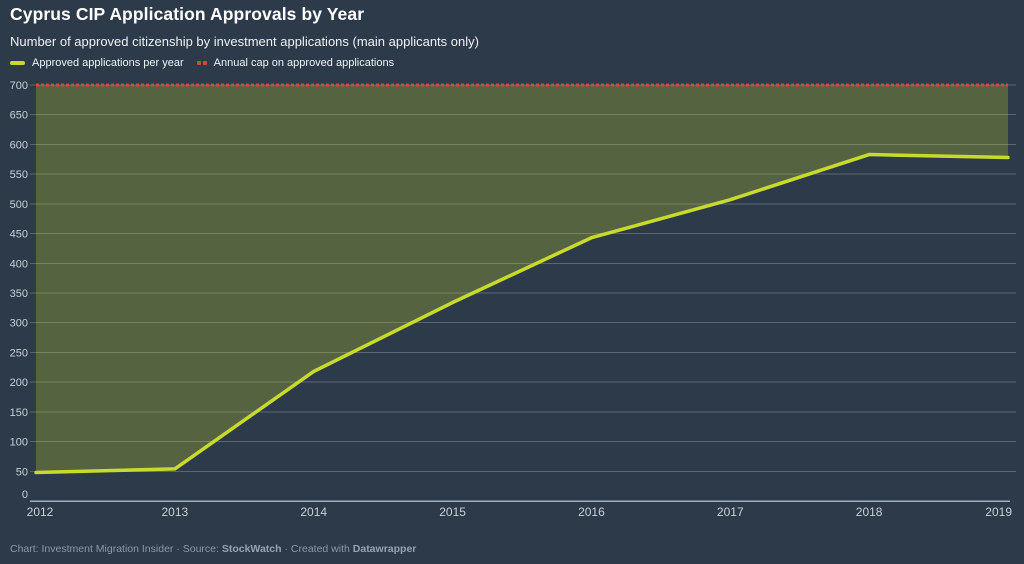  I want to click on legend-label: Approved applications per year, so click(108, 63).